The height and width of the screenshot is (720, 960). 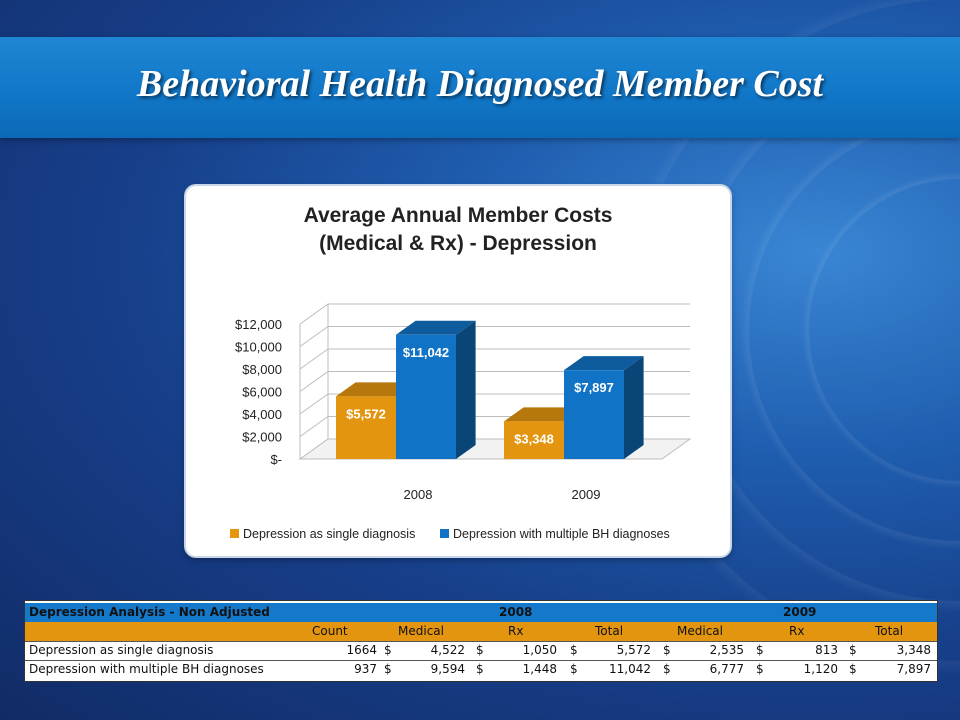 What do you see at coordinates (262, 369) in the screenshot?
I see `y-tick-label: $8,000` at bounding box center [262, 369].